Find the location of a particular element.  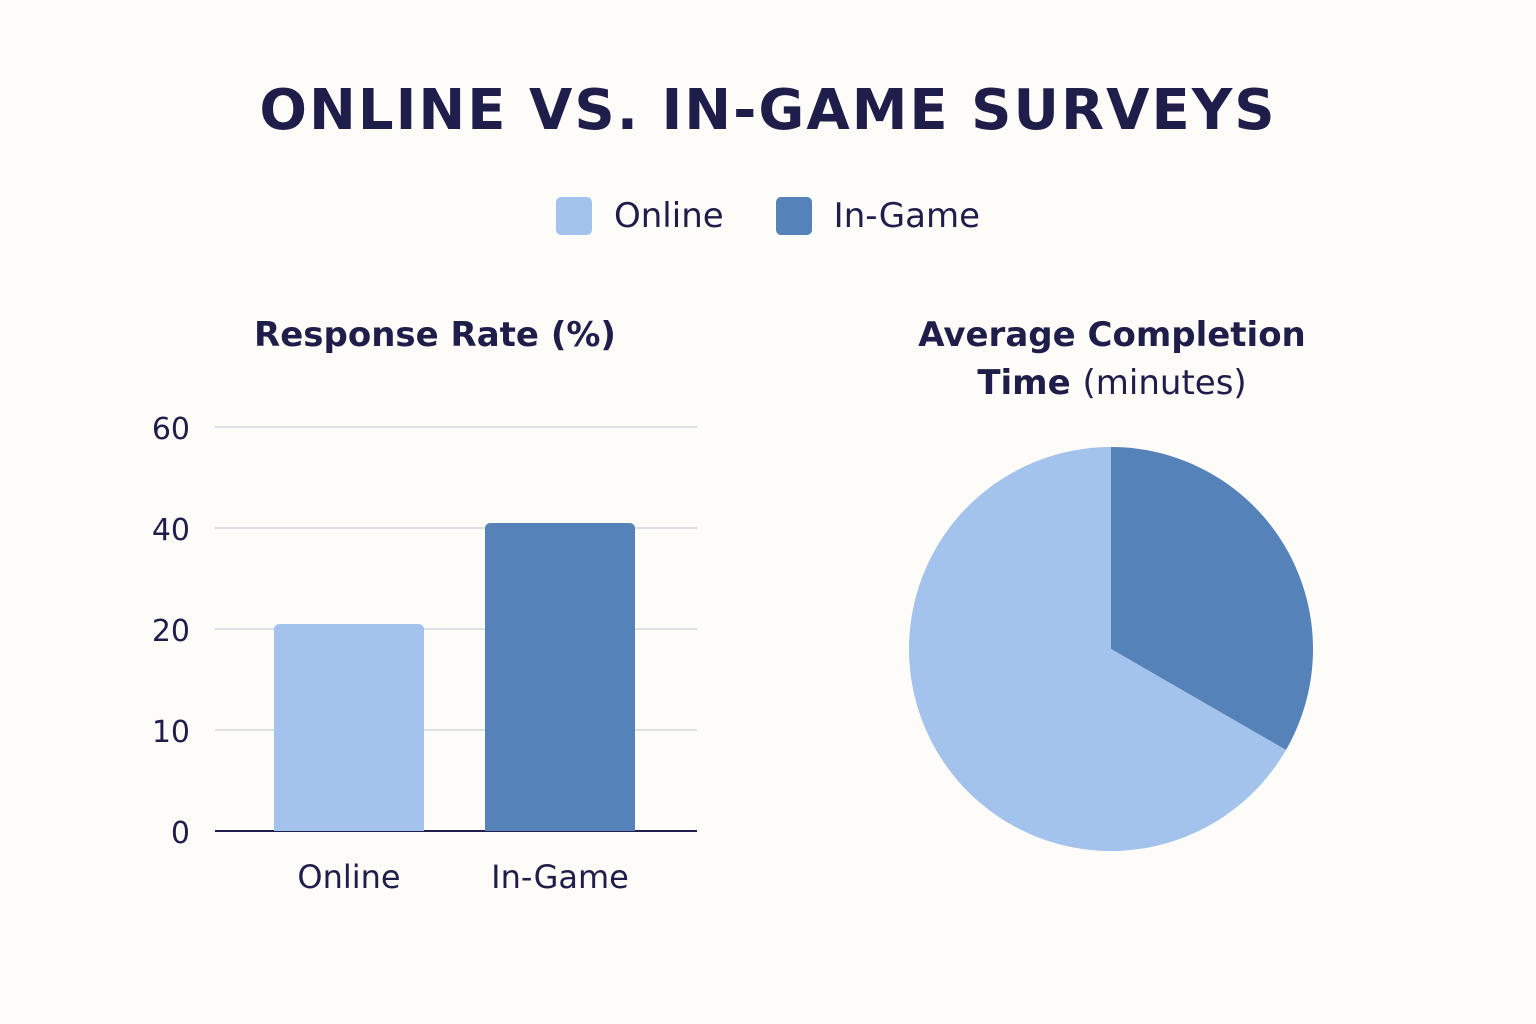

pie-chart-title-line1: Average Completion is located at coordinates (1112, 335).